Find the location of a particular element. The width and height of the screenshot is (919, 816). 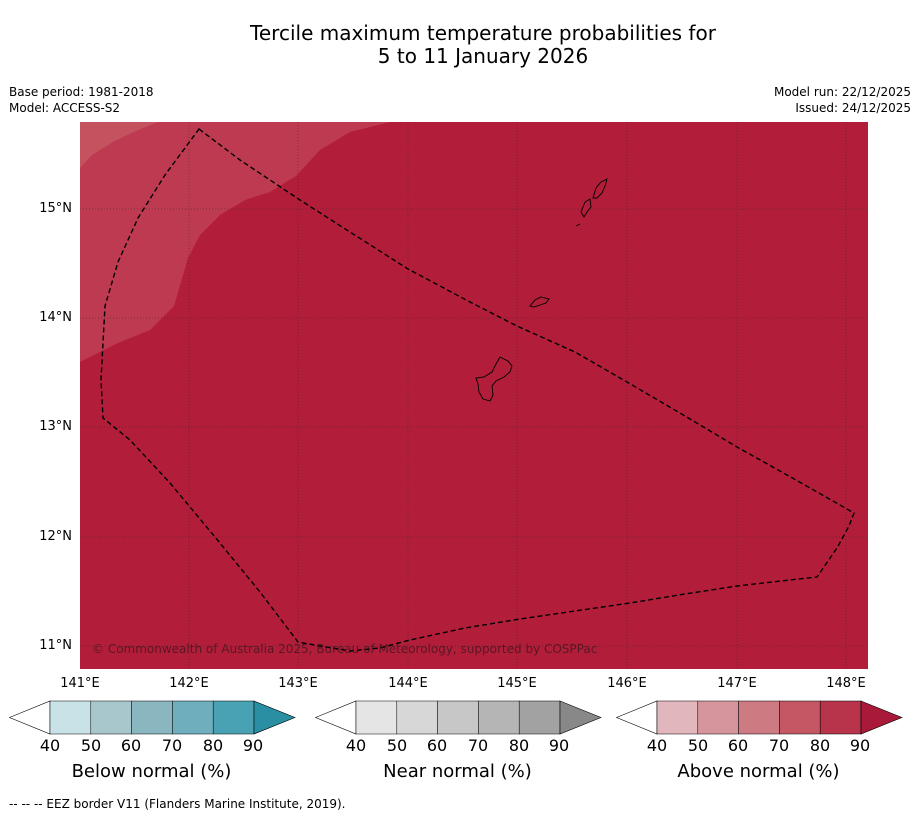

colorbar-above-tick-60: 60 is located at coordinates (738, 745).